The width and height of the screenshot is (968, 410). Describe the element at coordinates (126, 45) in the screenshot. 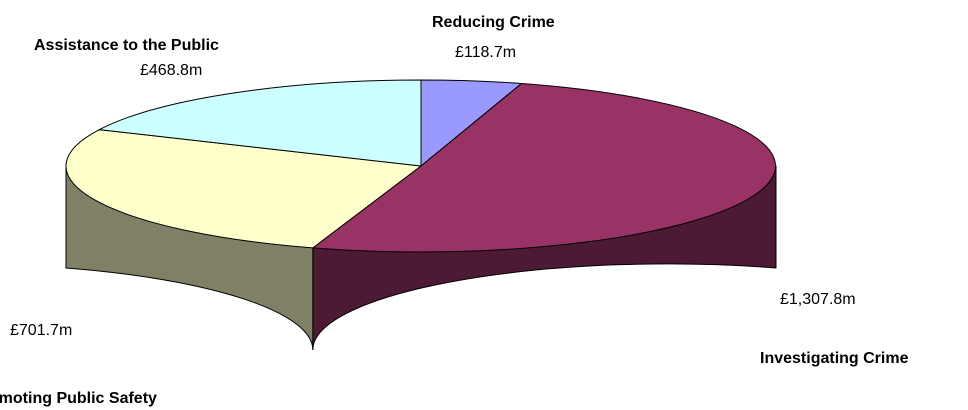

I see `label-assistance-to-the-public: Assistance to the Public` at that location.